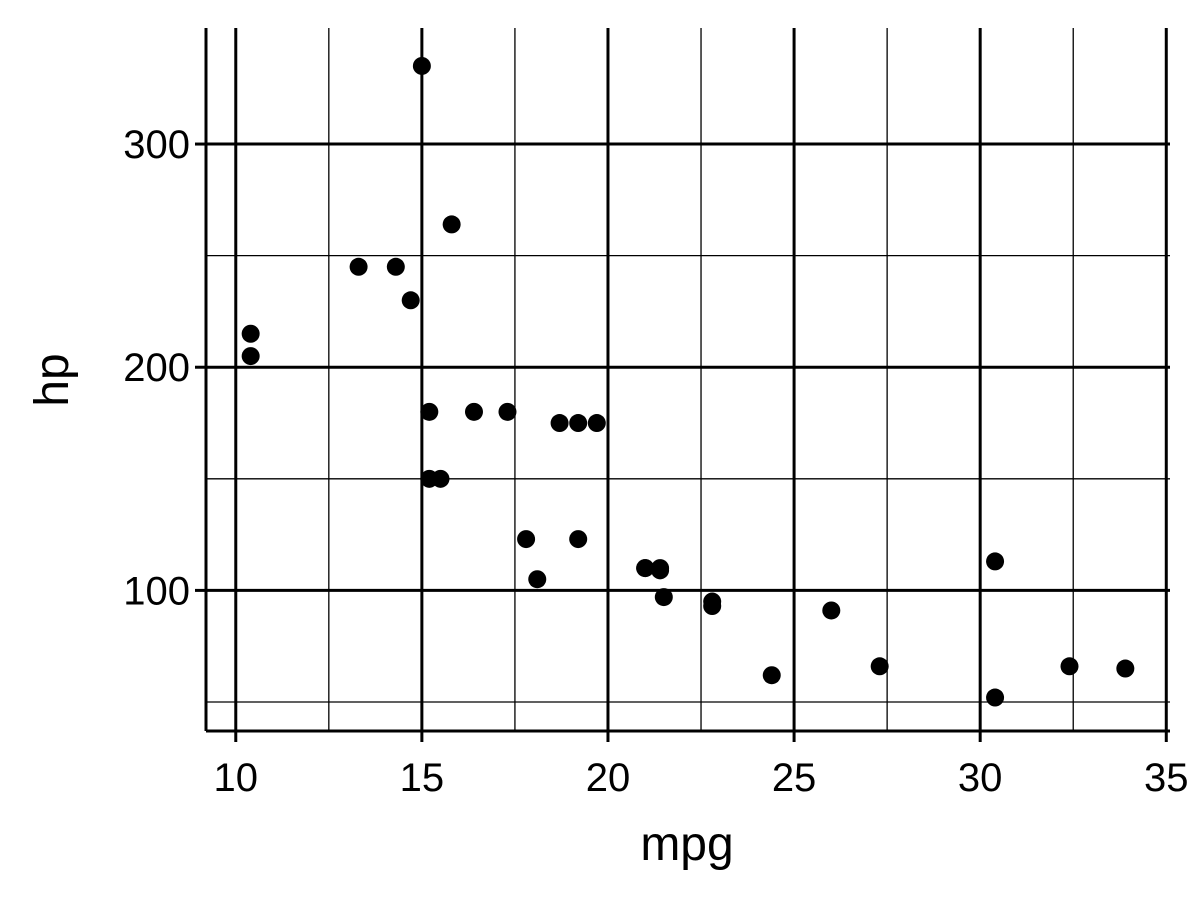  Describe the element at coordinates (980, 778) in the screenshot. I see `x-tick-label: 30` at that location.